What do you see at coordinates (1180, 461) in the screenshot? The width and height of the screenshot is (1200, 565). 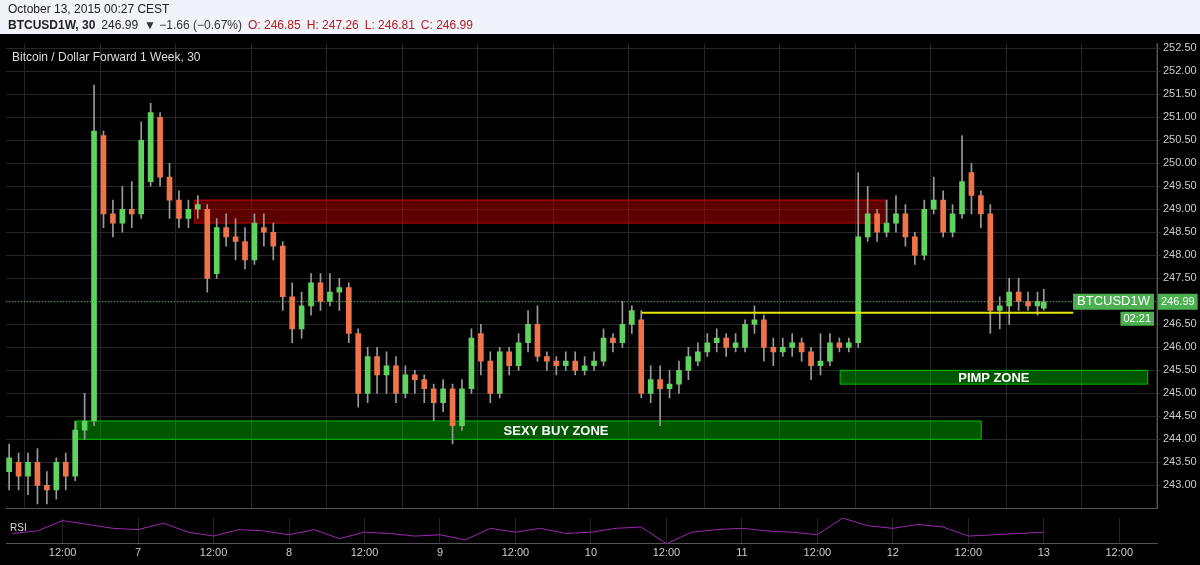 I see `y-tick-label: 243.50` at bounding box center [1180, 461].